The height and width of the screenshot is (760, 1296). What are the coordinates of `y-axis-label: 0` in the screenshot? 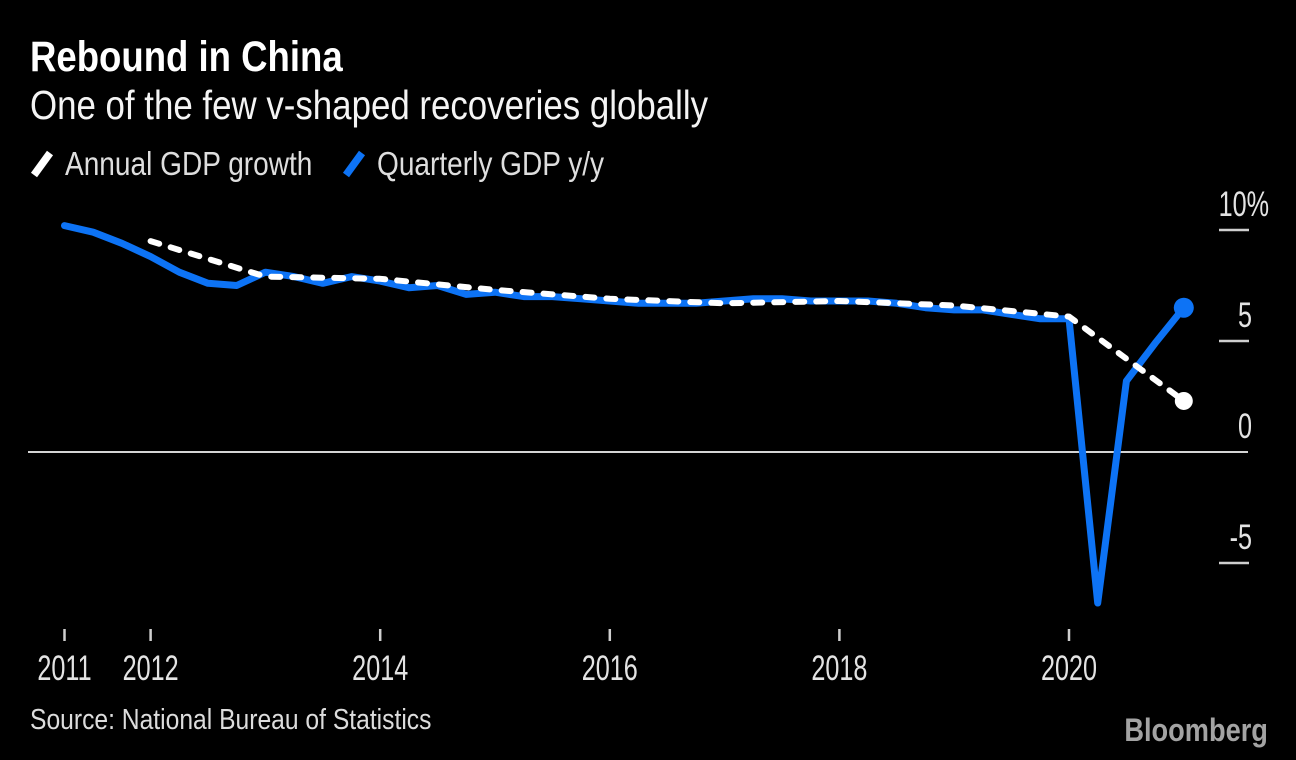 It's located at (1245, 426).